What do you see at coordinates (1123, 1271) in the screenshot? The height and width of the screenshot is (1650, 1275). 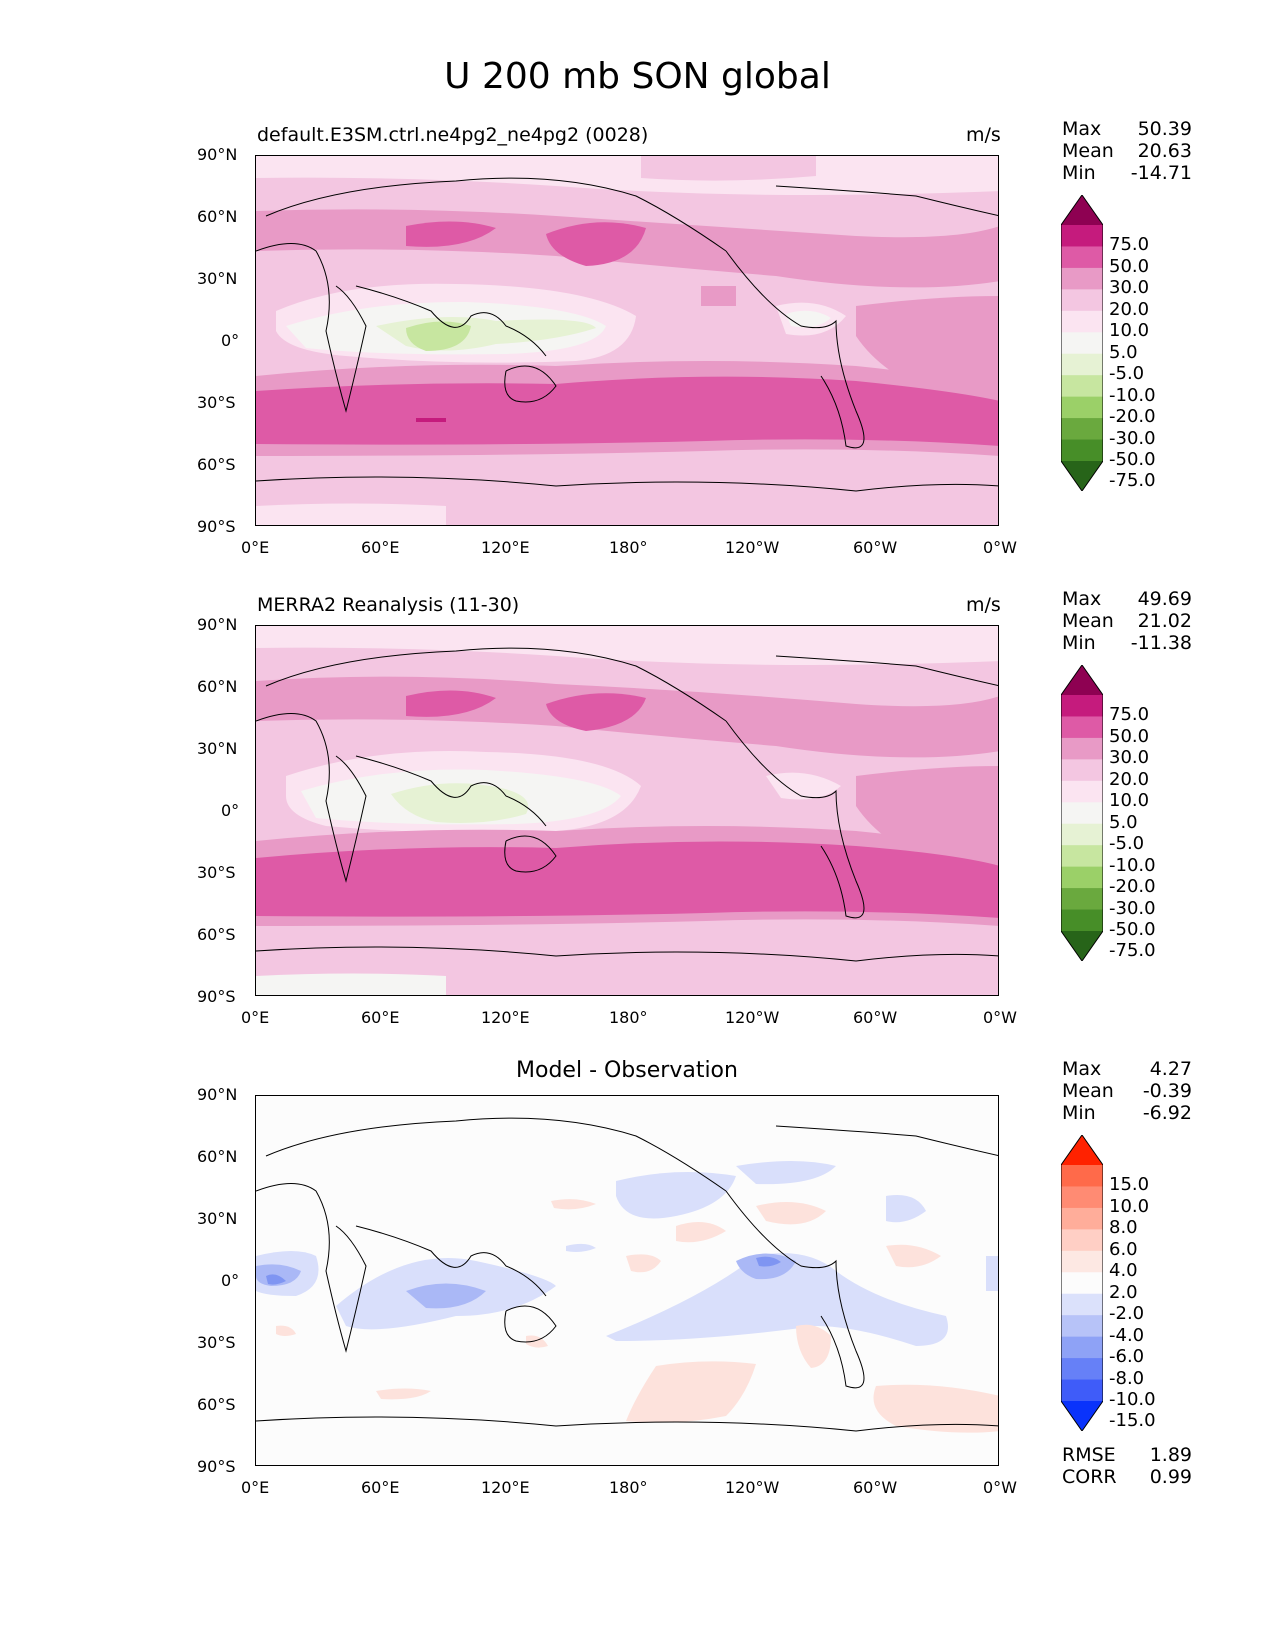 I see `colorbar-level-label: 4.0` at bounding box center [1123, 1271].